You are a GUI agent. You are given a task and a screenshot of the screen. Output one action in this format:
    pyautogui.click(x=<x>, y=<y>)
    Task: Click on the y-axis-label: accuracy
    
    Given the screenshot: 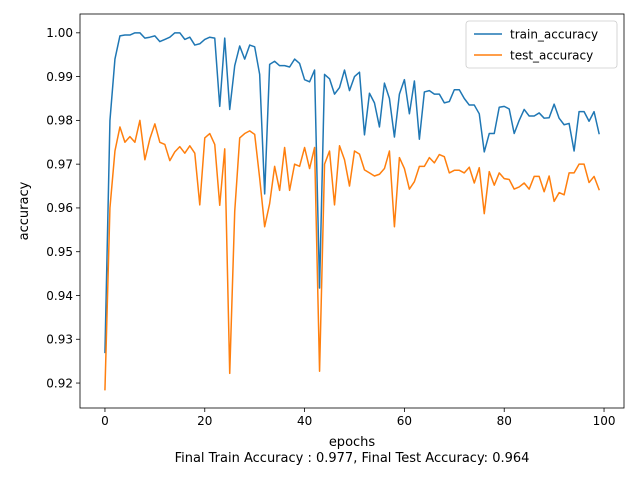 What is the action you would take?
    pyautogui.click(x=24, y=210)
    